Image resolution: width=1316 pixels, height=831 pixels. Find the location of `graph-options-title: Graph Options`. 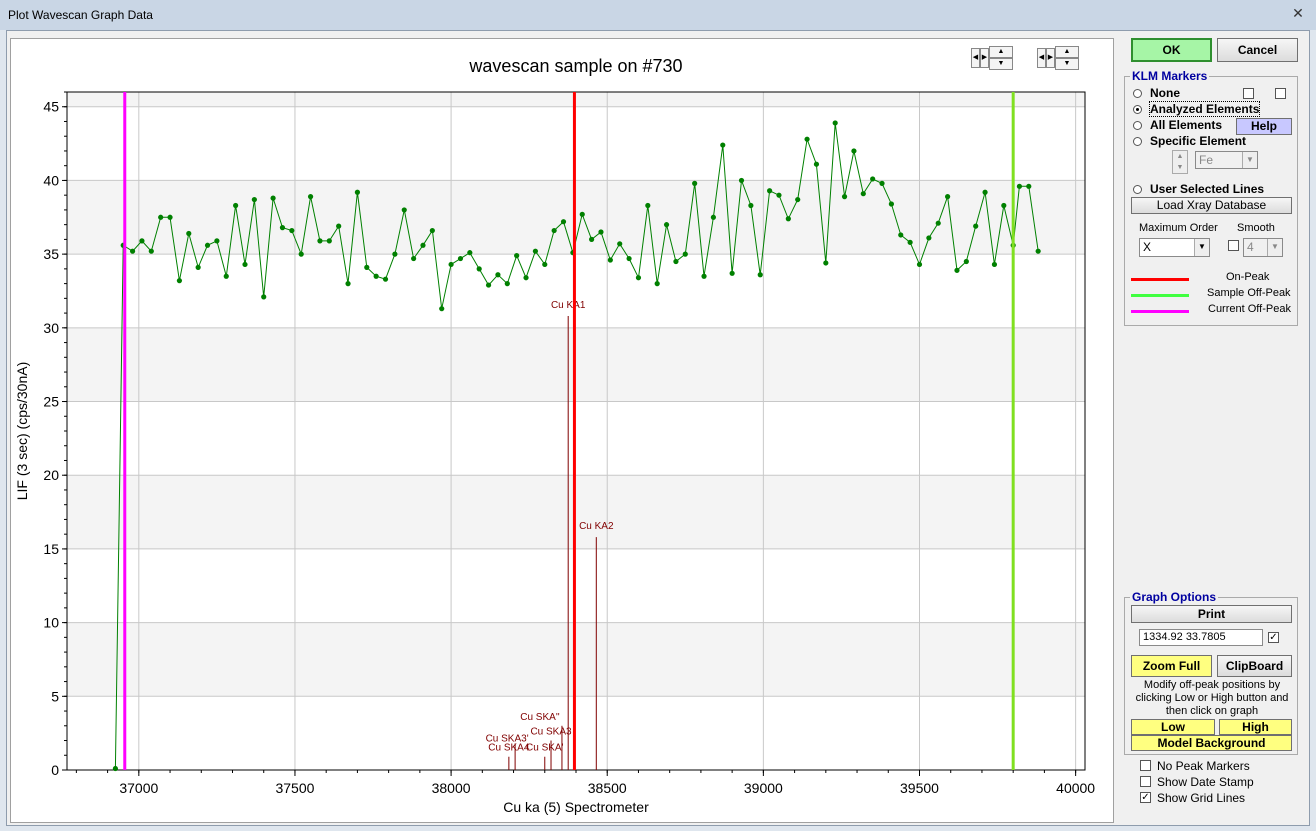

graph-options-title: Graph Options is located at coordinates (1174, 597).